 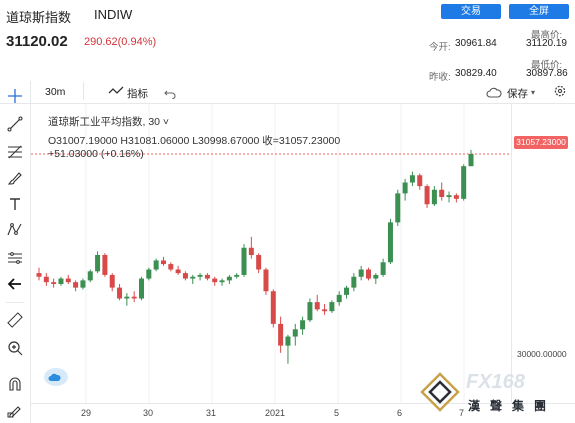 I want to click on watermark-emblem-icon, so click(x=440, y=392).